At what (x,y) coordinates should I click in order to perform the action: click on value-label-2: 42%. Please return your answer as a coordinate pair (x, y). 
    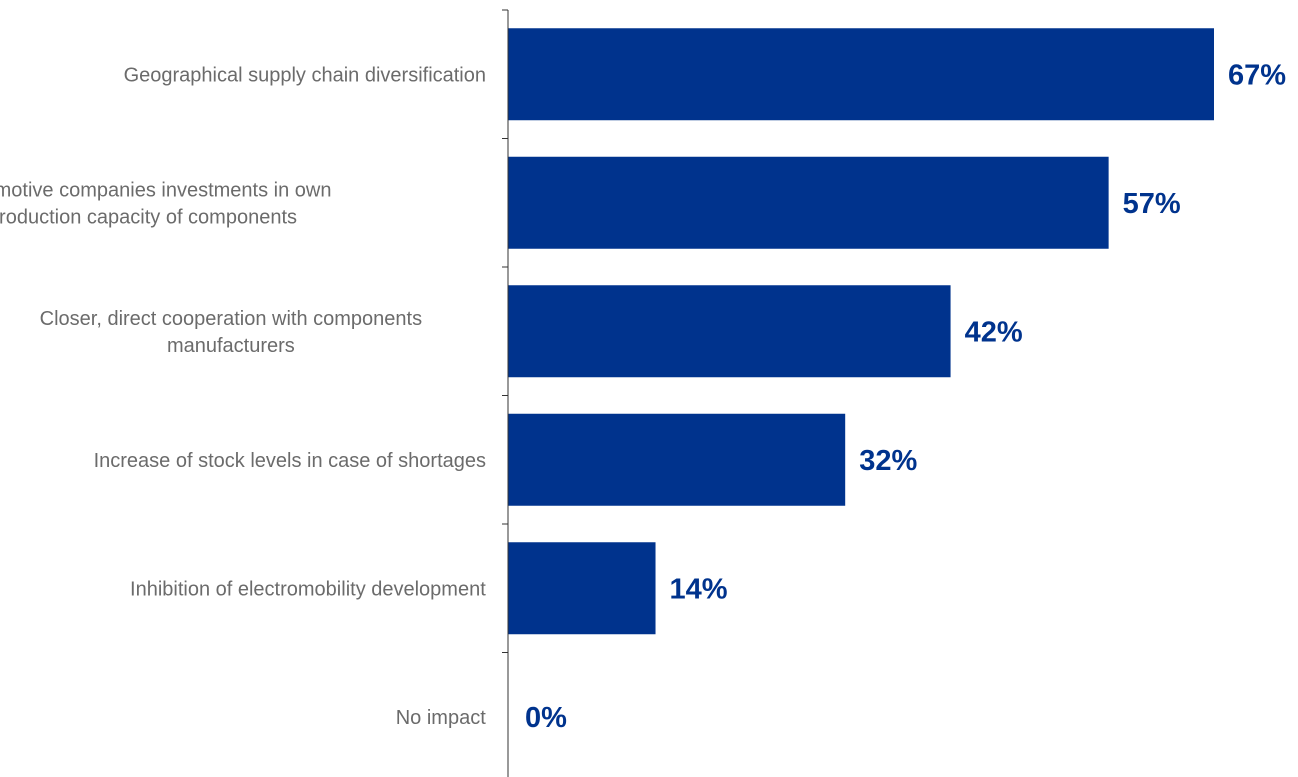
    Looking at the image, I should click on (994, 332).